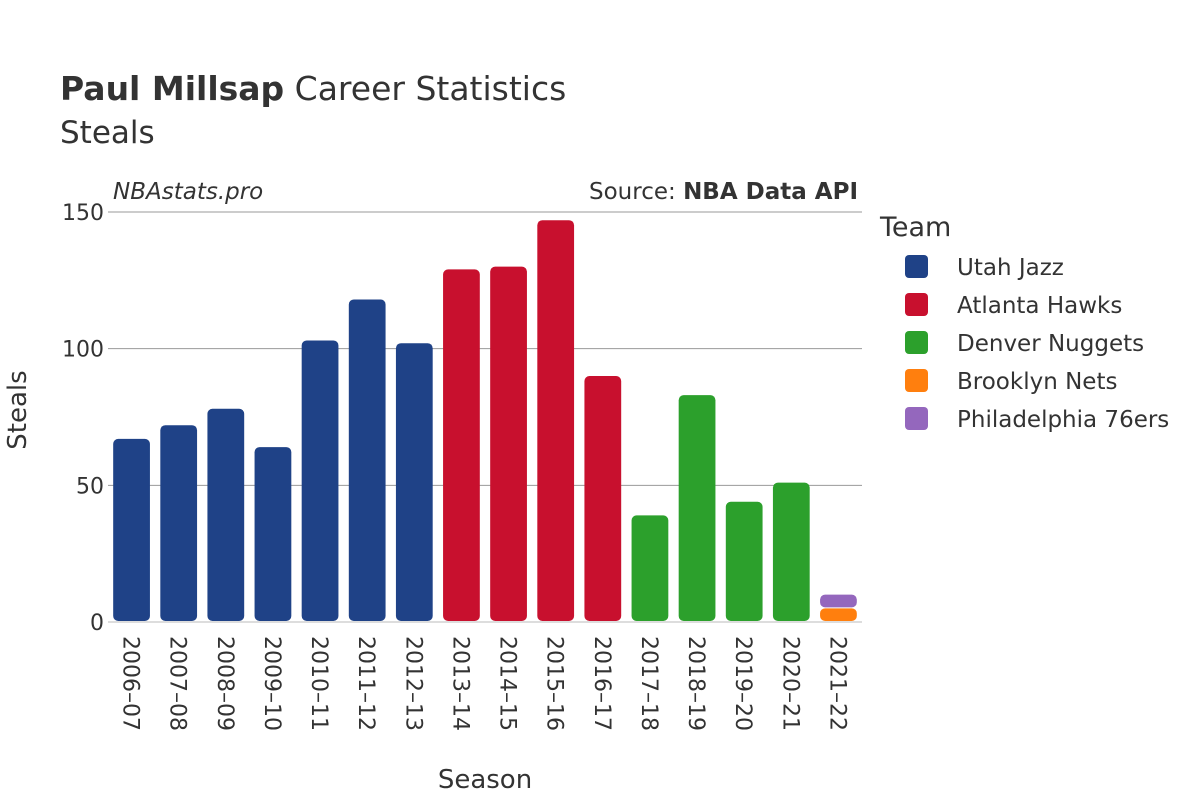 This screenshot has height=800, width=1200. What do you see at coordinates (601, 683) in the screenshot?
I see `x-tick-label: 2016–17` at bounding box center [601, 683].